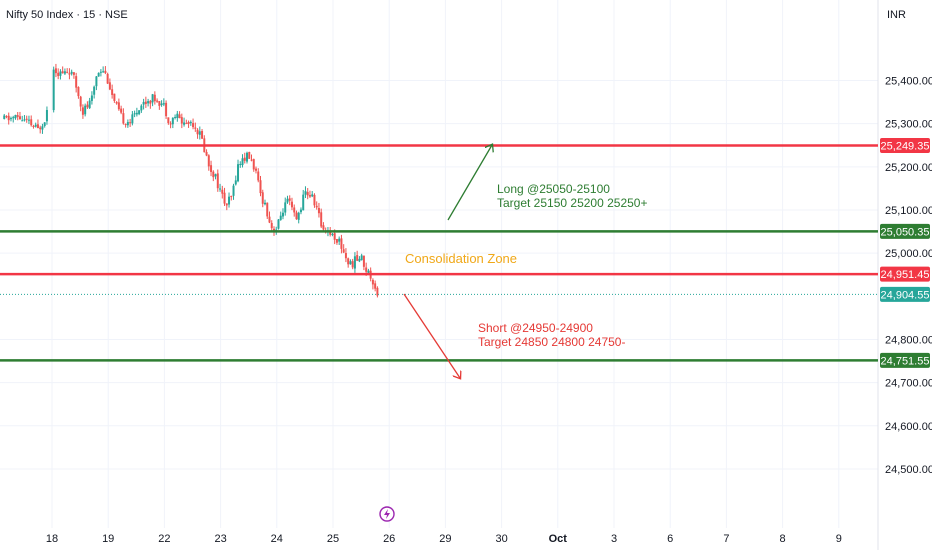 The width and height of the screenshot is (932, 550). I want to click on x-tick-label: 23, so click(220, 539).